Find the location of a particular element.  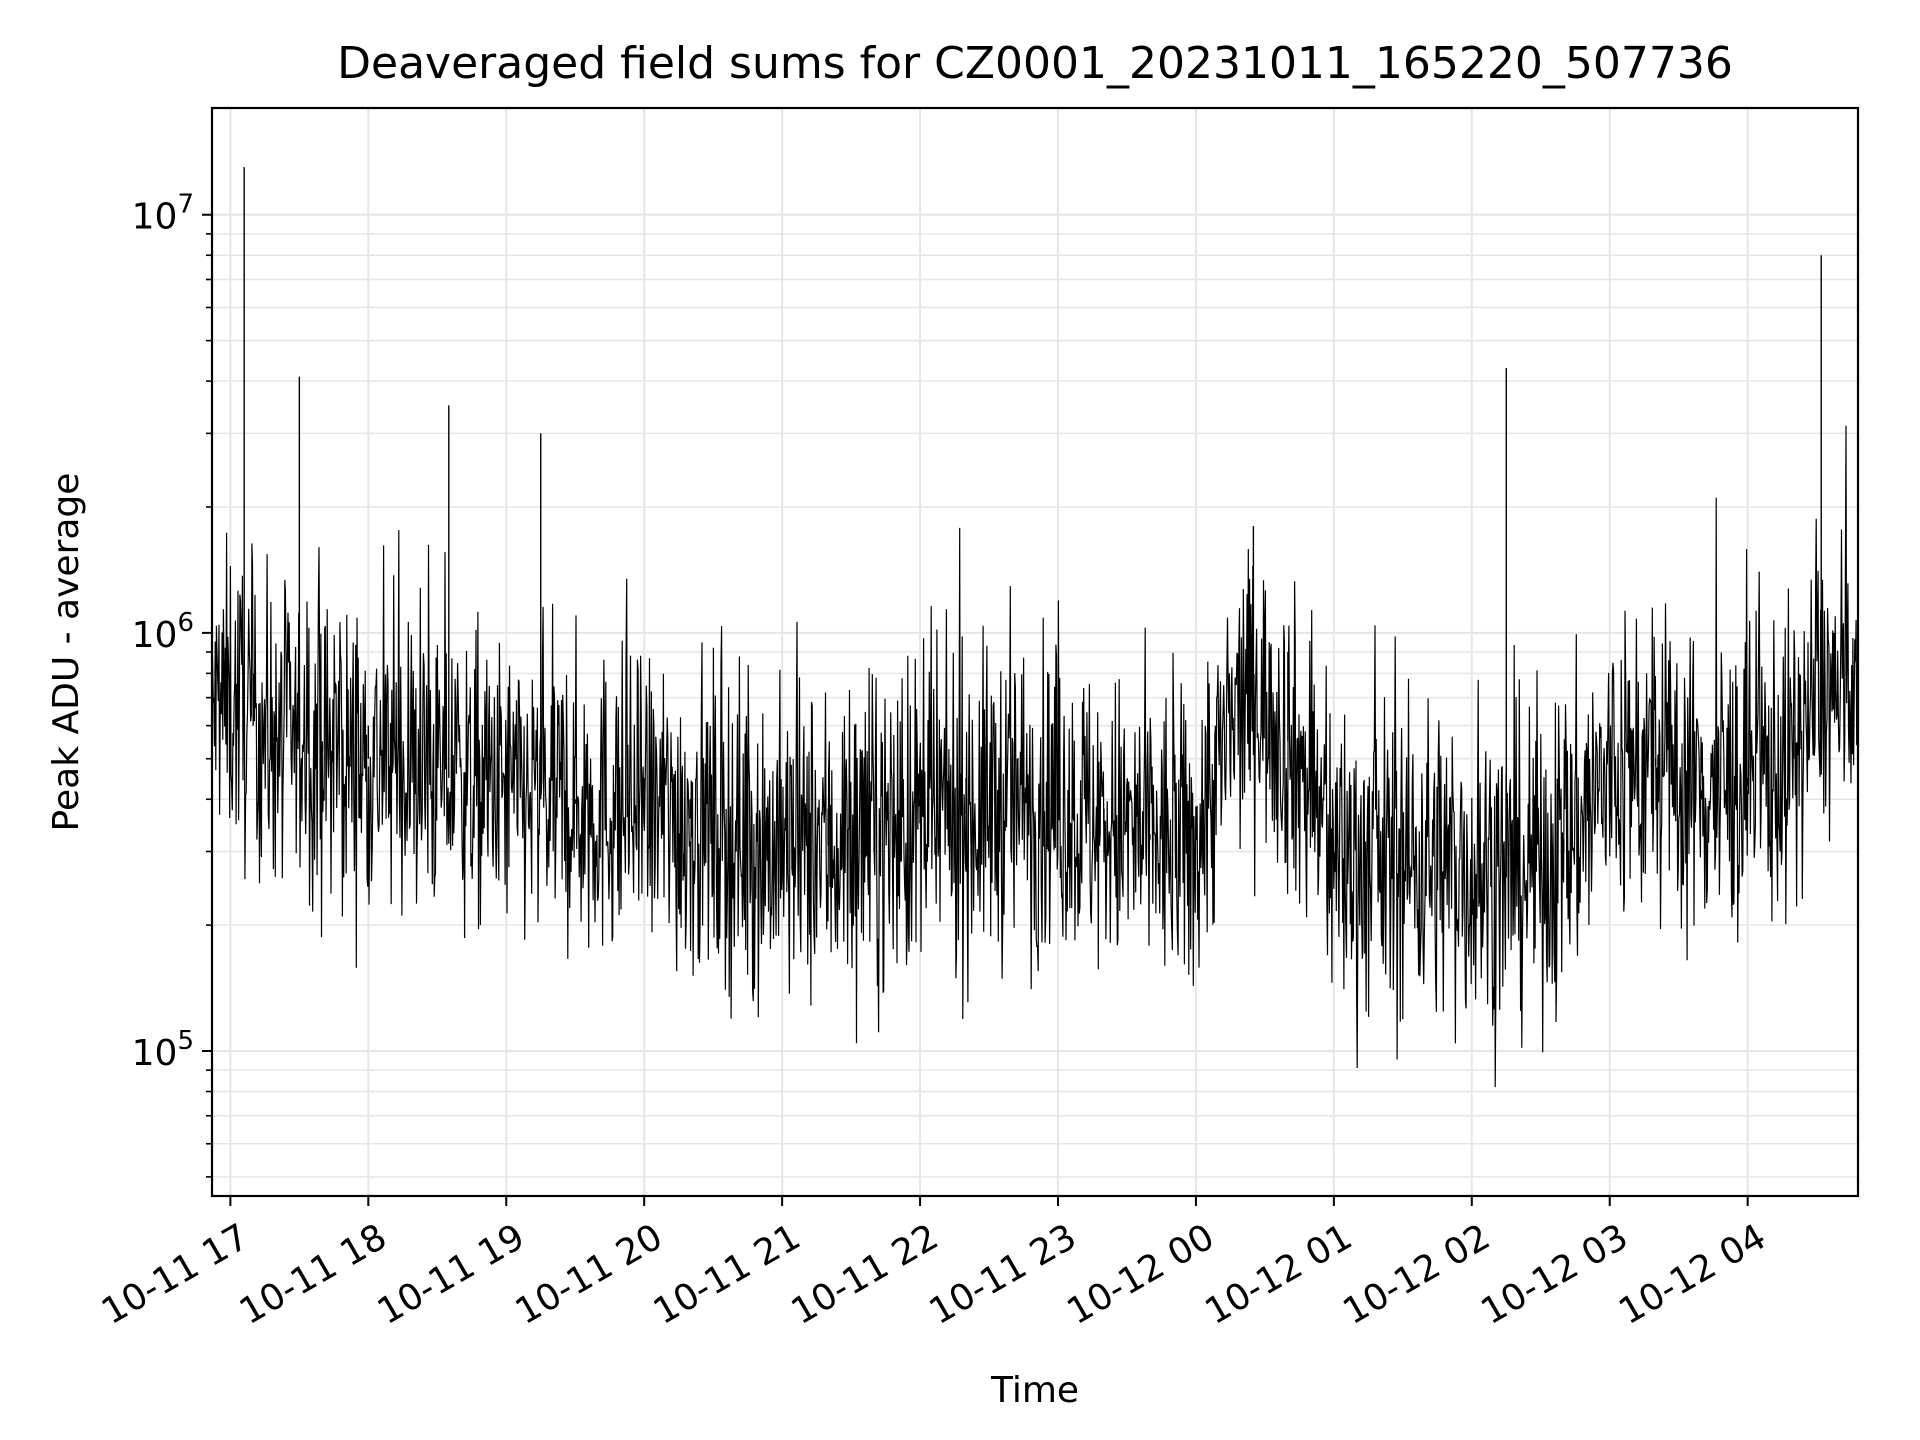

y-tick-label: 10⁷ is located at coordinates (163, 214).